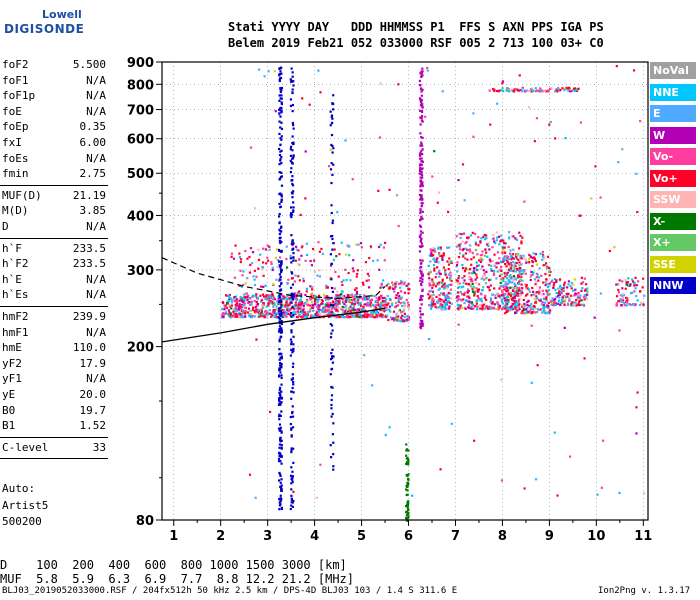 The height and width of the screenshot is (600, 700). What do you see at coordinates (99, 447) in the screenshot?
I see `param-value: 33` at bounding box center [99, 447].